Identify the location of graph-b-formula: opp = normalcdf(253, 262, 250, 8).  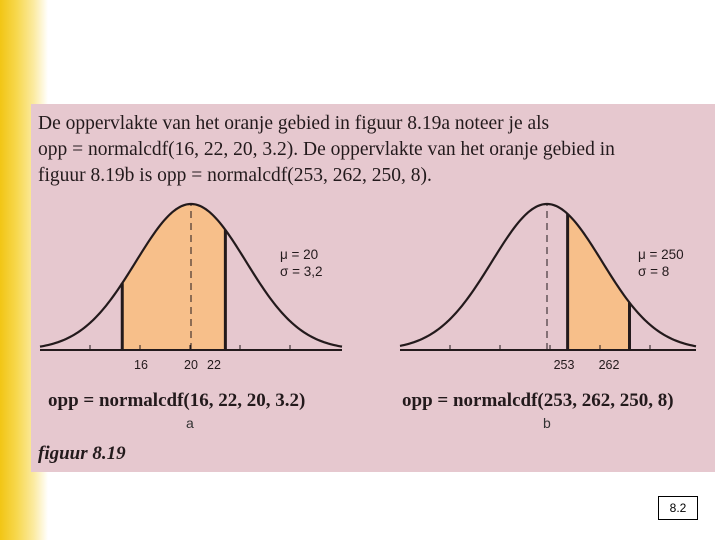
(538, 400).